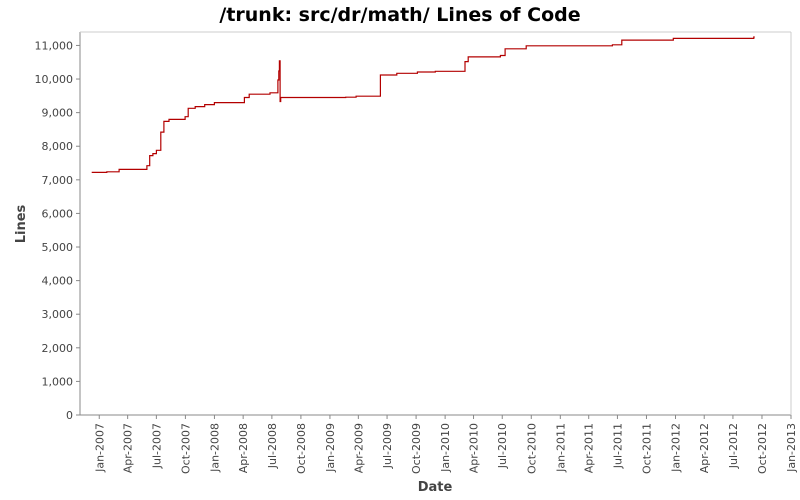 This screenshot has height=500, width=800. I want to click on y-axis-title: Lines, so click(21, 223).